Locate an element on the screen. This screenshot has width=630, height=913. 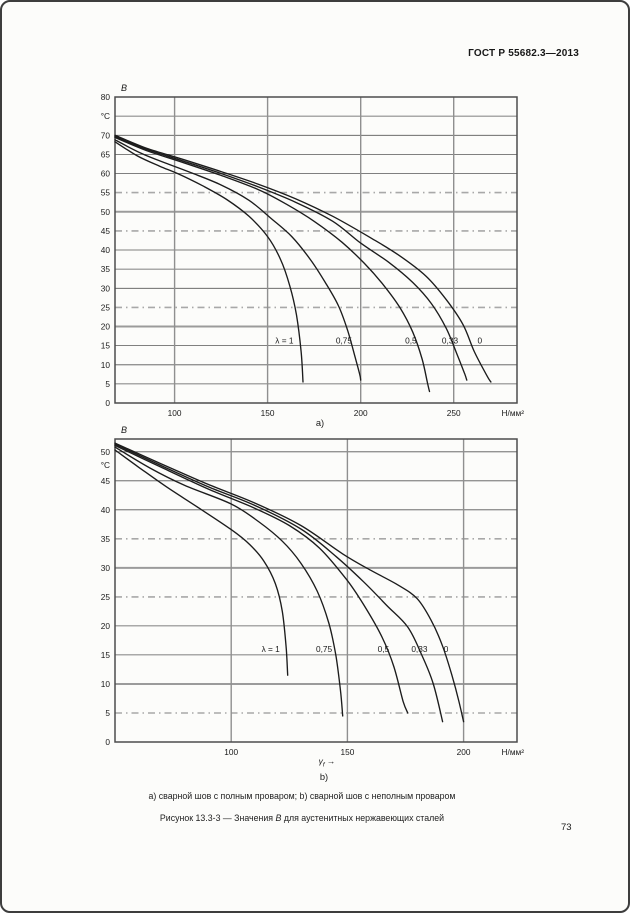
caption-prefix: Рисунок 13.3-3 — Значения is located at coordinates (217, 818).